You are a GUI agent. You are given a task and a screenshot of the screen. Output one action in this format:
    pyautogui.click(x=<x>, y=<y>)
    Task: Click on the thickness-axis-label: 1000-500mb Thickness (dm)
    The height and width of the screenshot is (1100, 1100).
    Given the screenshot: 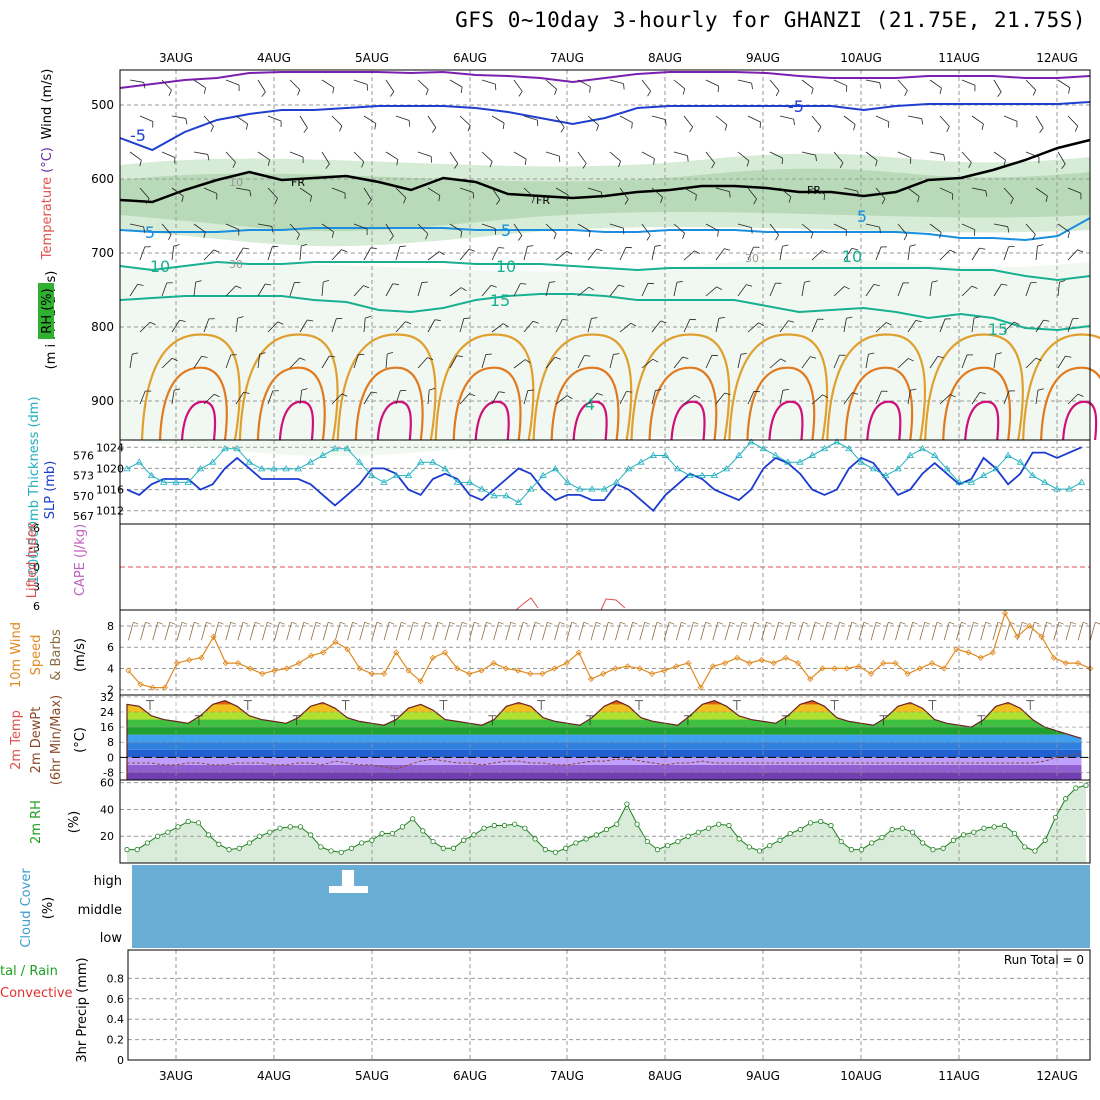 What is the action you would take?
    pyautogui.click(x=34, y=489)
    